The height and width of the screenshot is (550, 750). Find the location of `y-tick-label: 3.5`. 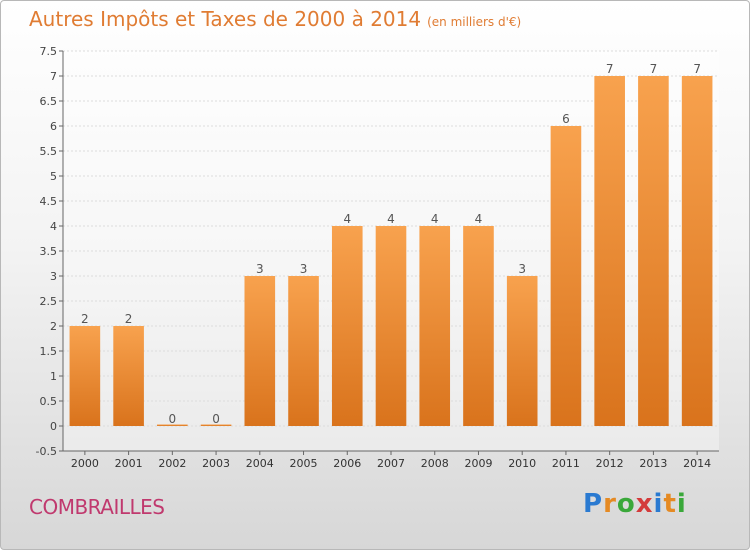

y-tick-label: 3.5 is located at coordinates (49, 251).